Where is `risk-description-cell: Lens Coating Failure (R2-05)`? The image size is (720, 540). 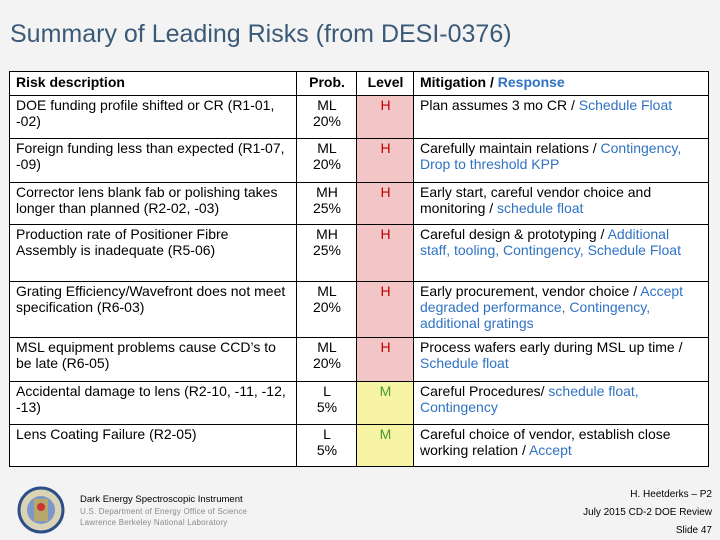
risk-description-cell: Lens Coating Failure (R2-05) is located at coordinates (153, 445).